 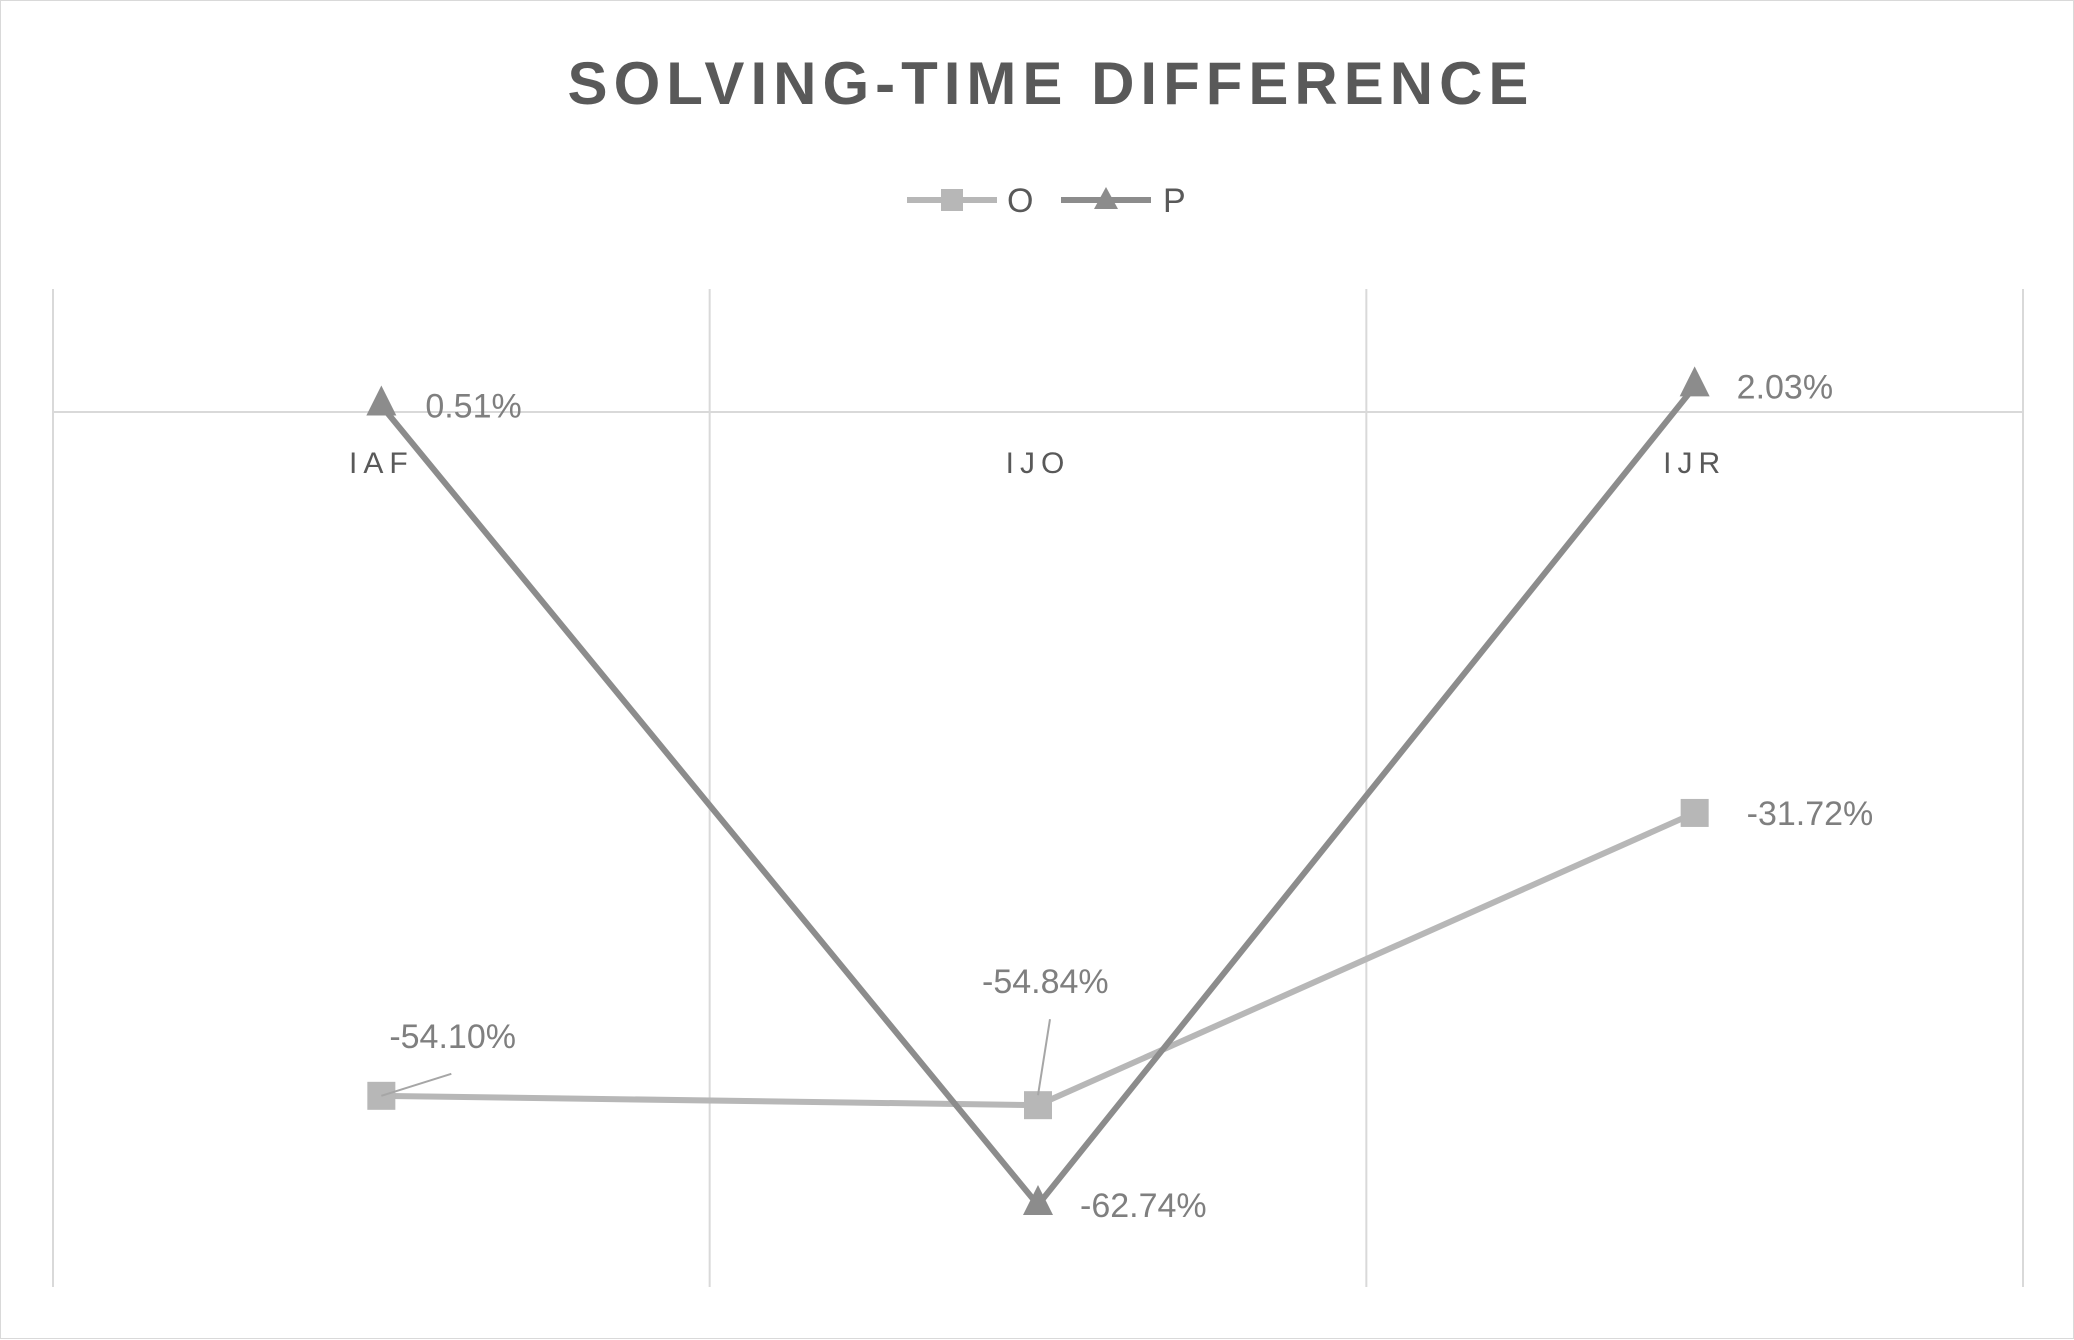 I want to click on category-label-ijo: IJO, so click(x=1038, y=463).